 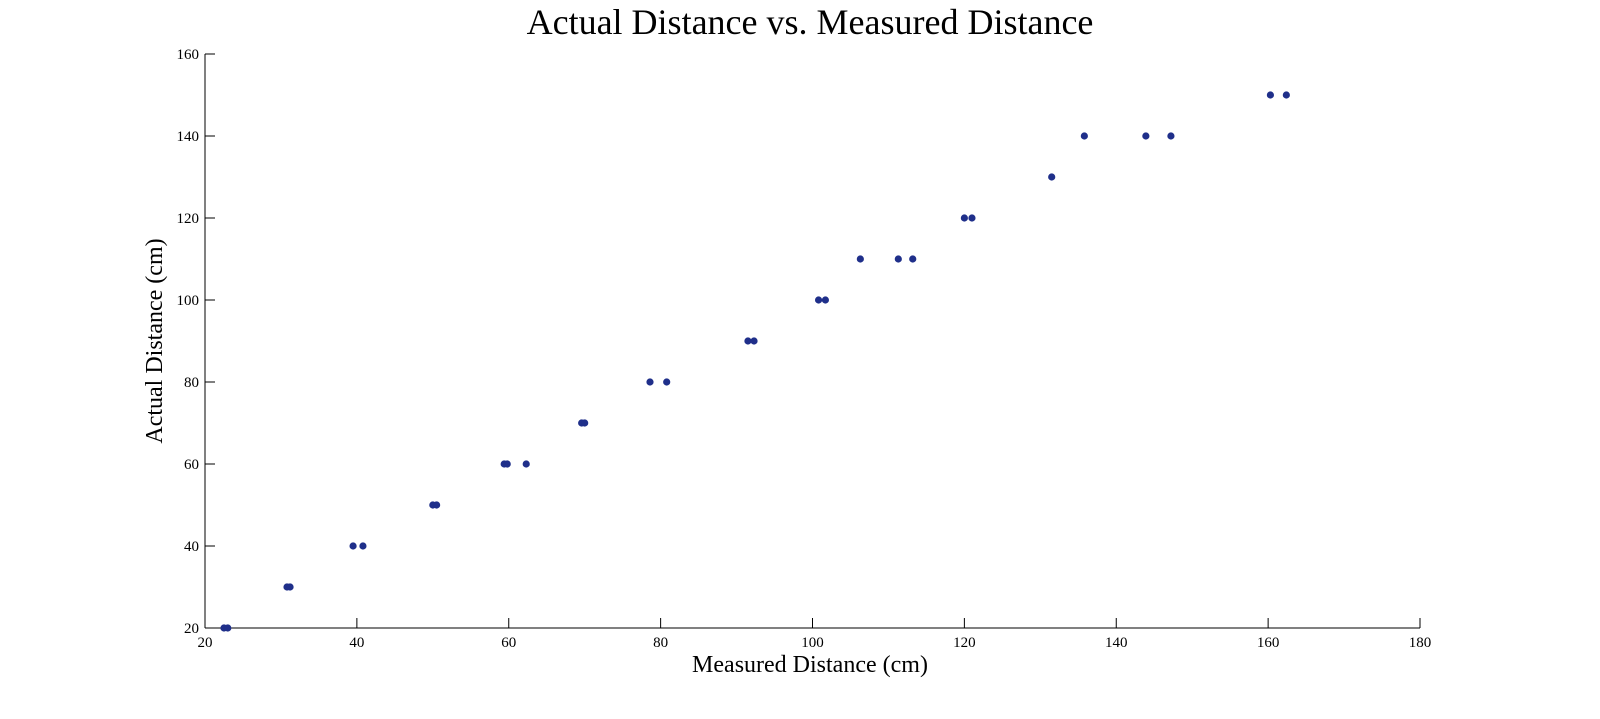 I want to click on y-tick-label: 120, so click(x=188, y=219).